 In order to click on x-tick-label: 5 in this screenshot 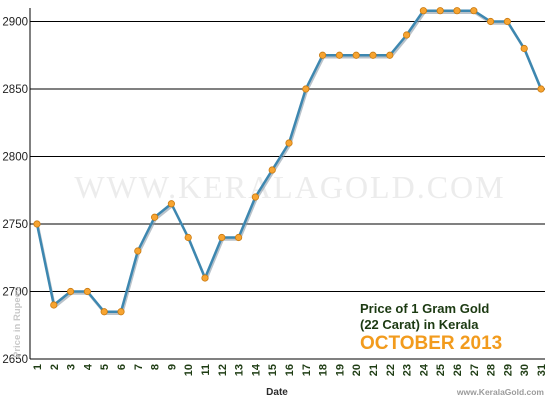, I will do `click(105, 367)`.